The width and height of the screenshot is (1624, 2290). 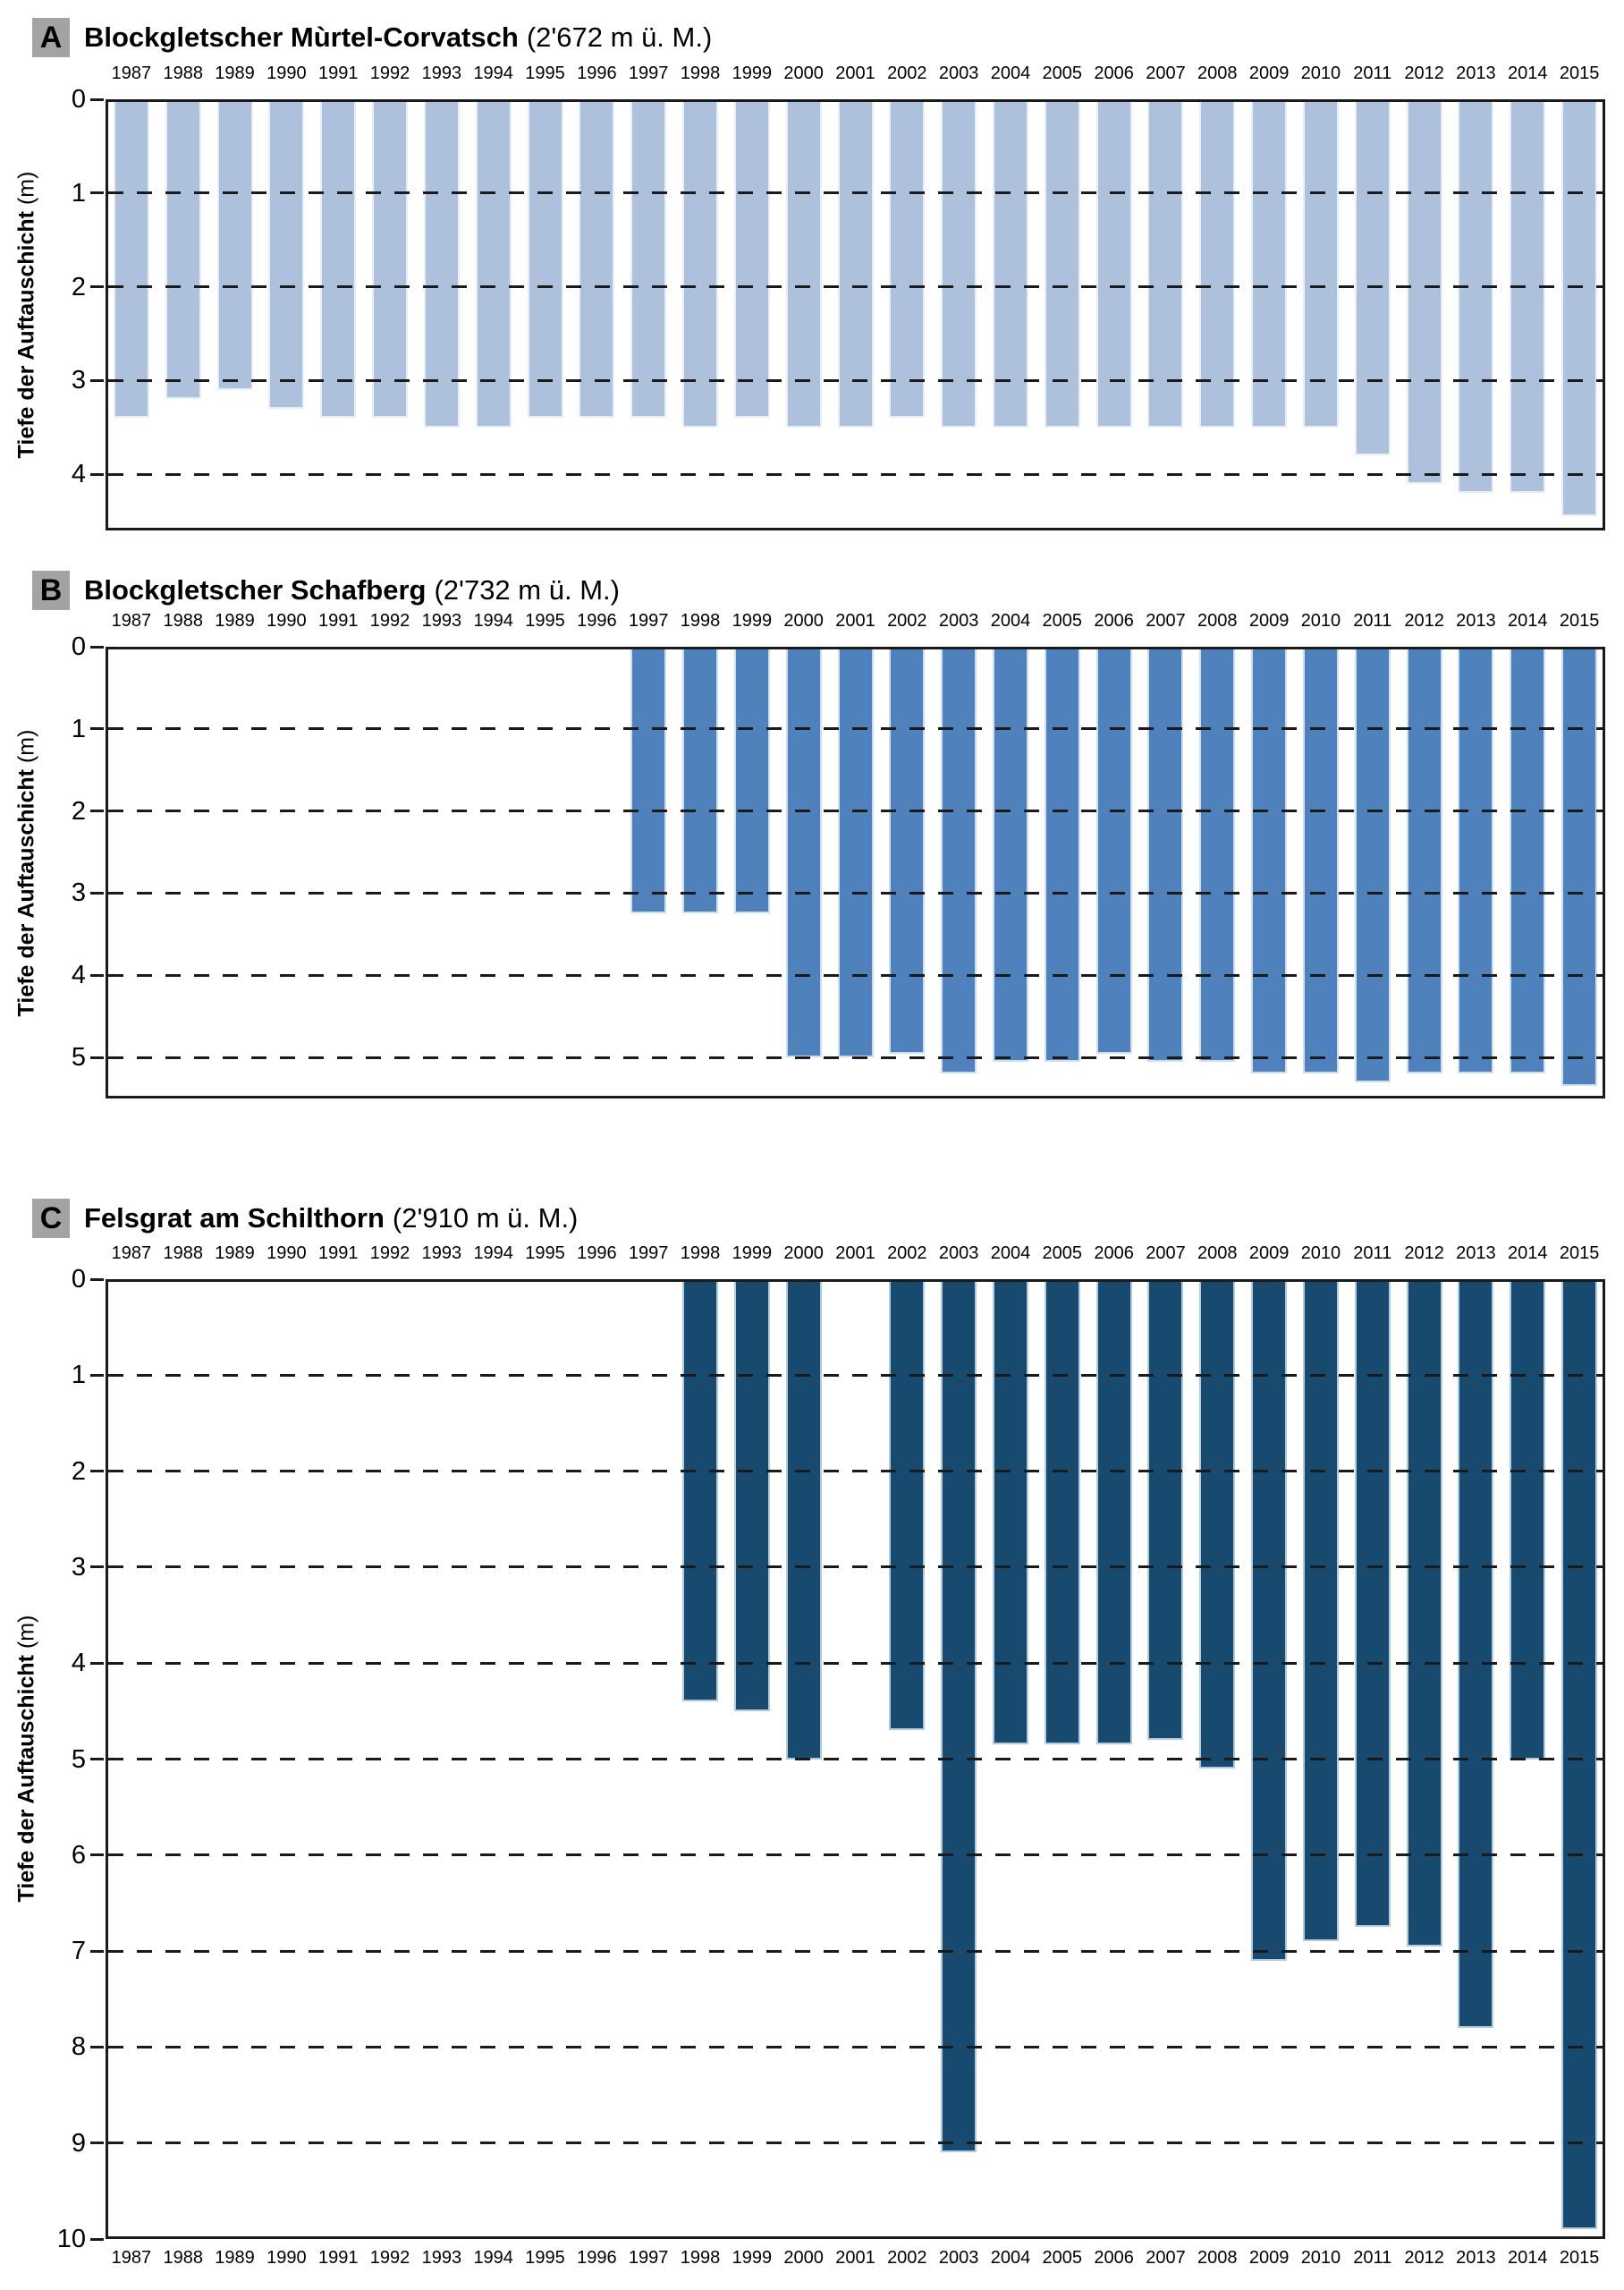 I want to click on x-tick-label-1998: 1998, so click(x=700, y=1253).